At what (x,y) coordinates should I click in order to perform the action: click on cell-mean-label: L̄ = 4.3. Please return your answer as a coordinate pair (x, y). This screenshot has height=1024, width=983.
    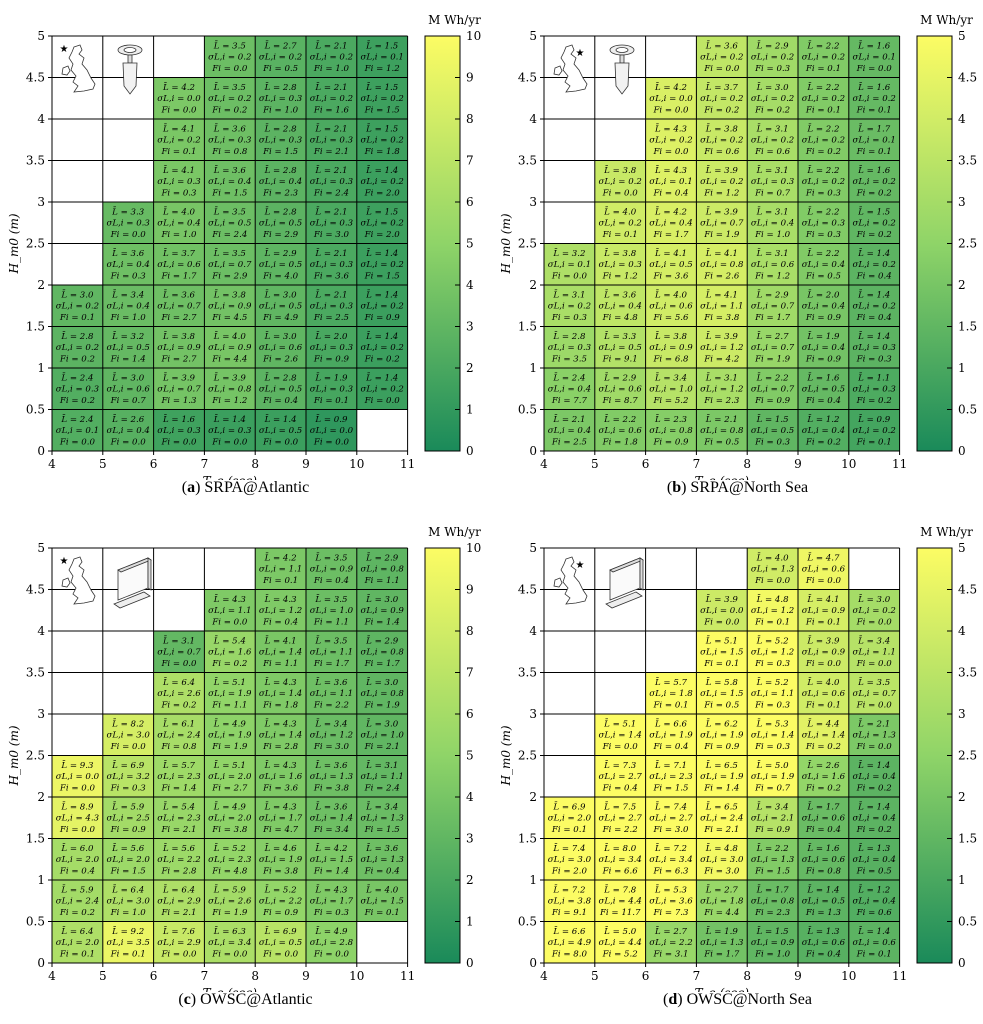
    Looking at the image, I should click on (281, 724).